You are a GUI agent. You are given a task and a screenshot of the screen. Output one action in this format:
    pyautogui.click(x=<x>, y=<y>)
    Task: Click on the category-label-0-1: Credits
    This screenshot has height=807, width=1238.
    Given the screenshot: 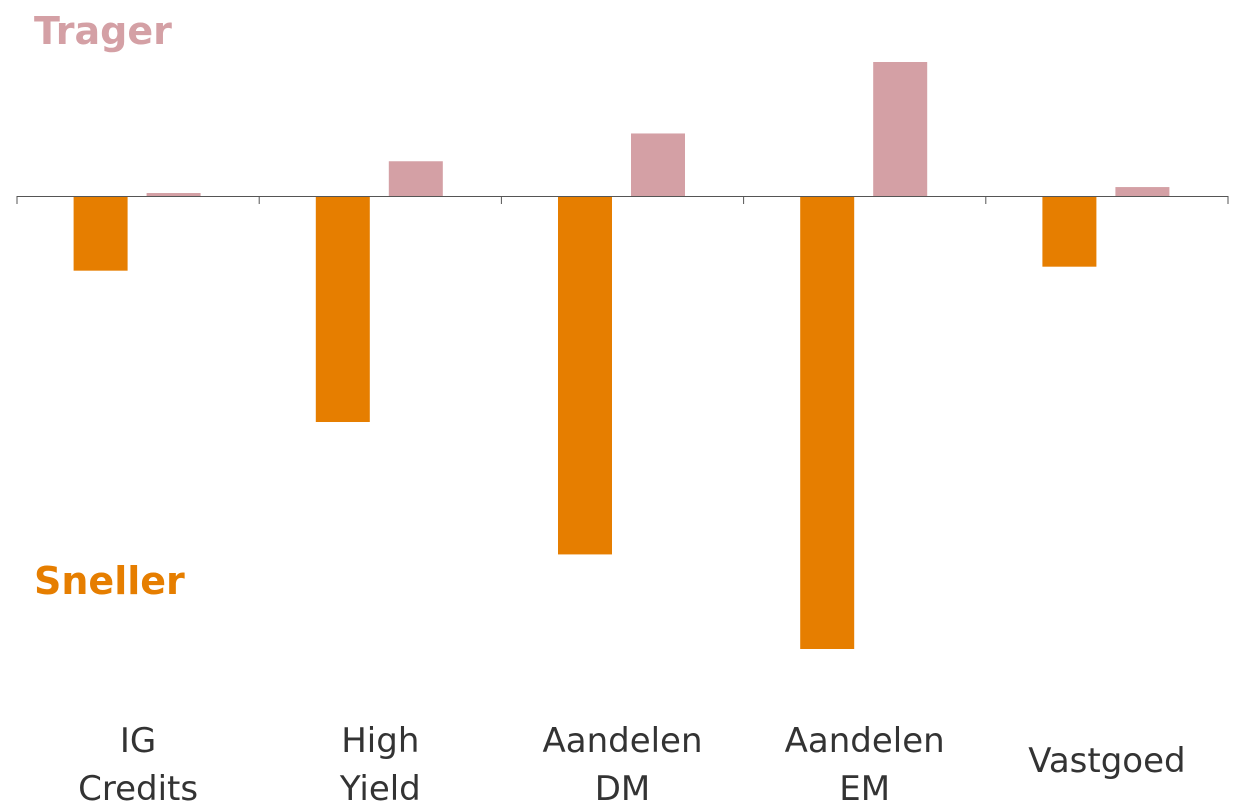 What is the action you would take?
    pyautogui.click(x=138, y=788)
    